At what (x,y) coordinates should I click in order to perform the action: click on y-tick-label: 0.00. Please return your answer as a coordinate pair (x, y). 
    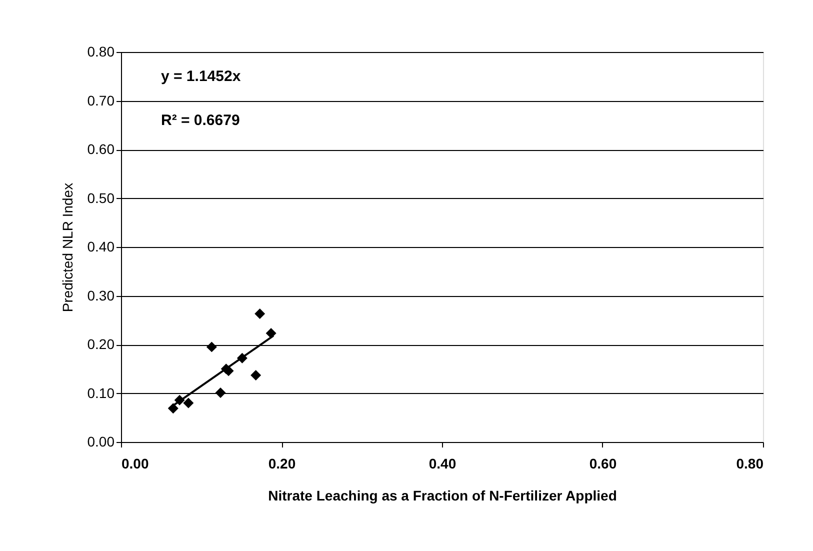
    Looking at the image, I should click on (101, 442).